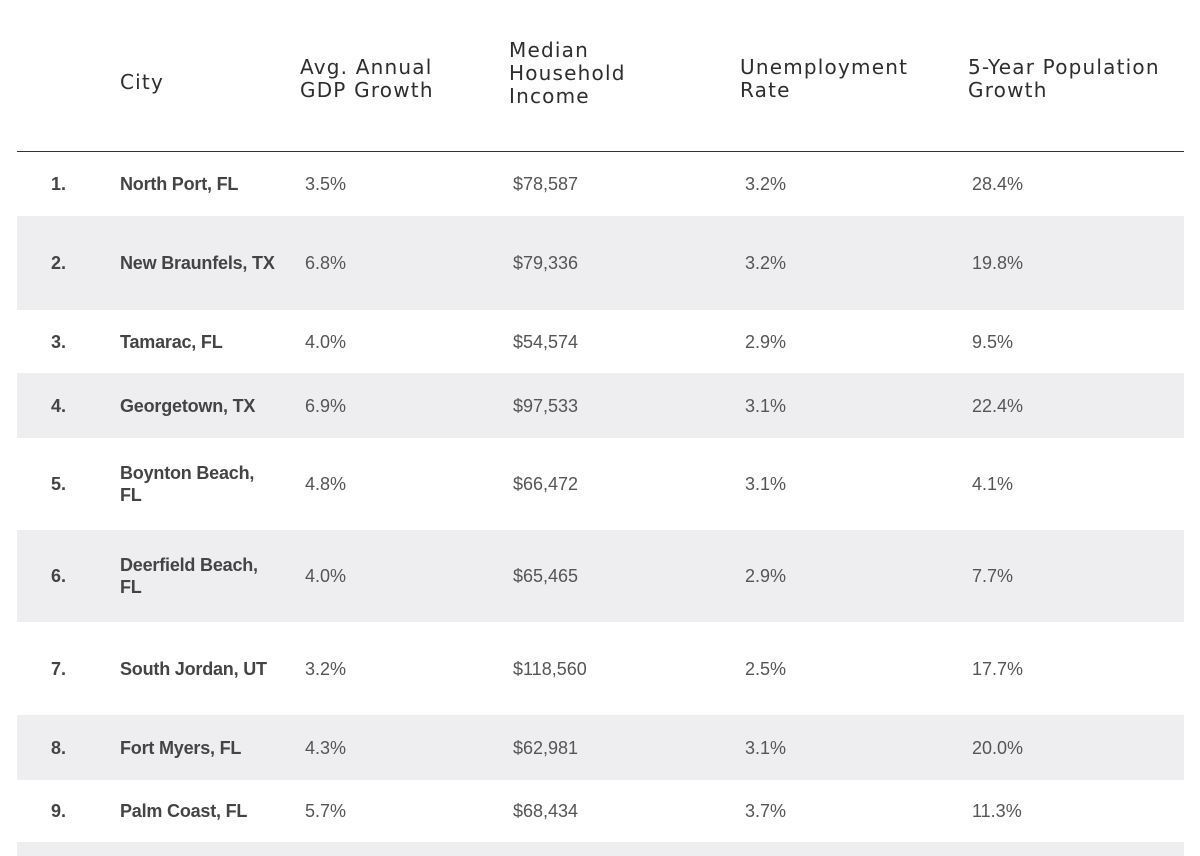  What do you see at coordinates (998, 668) in the screenshot?
I see `population-growth-cell: 17.7%` at bounding box center [998, 668].